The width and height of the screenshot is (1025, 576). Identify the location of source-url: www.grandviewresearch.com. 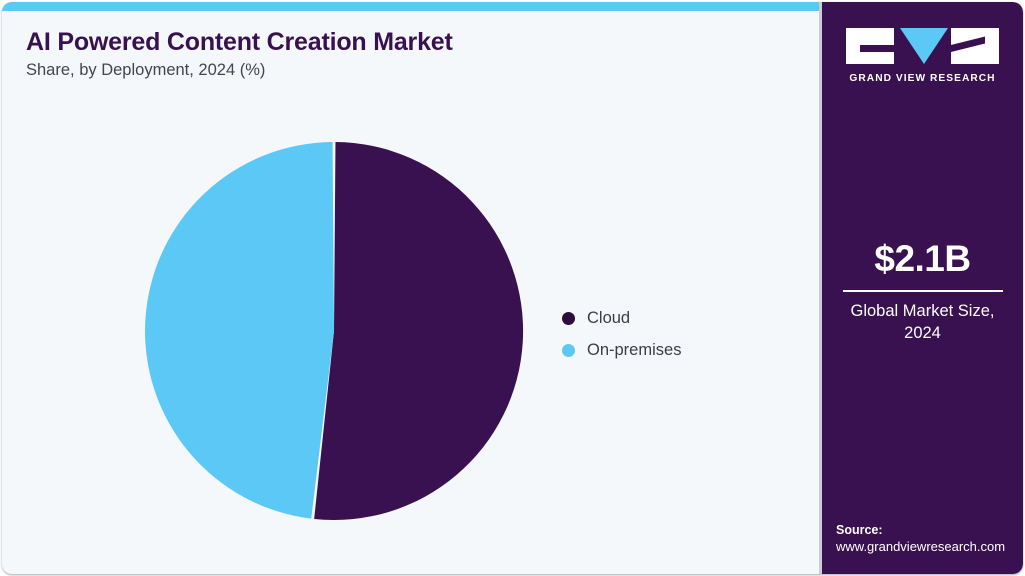
(921, 547).